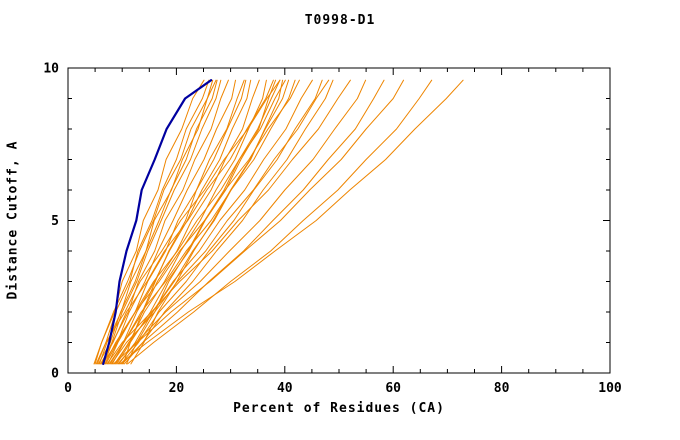 The image size is (680, 440). What do you see at coordinates (502, 388) in the screenshot?
I see `x-tick-label: 80` at bounding box center [502, 388].